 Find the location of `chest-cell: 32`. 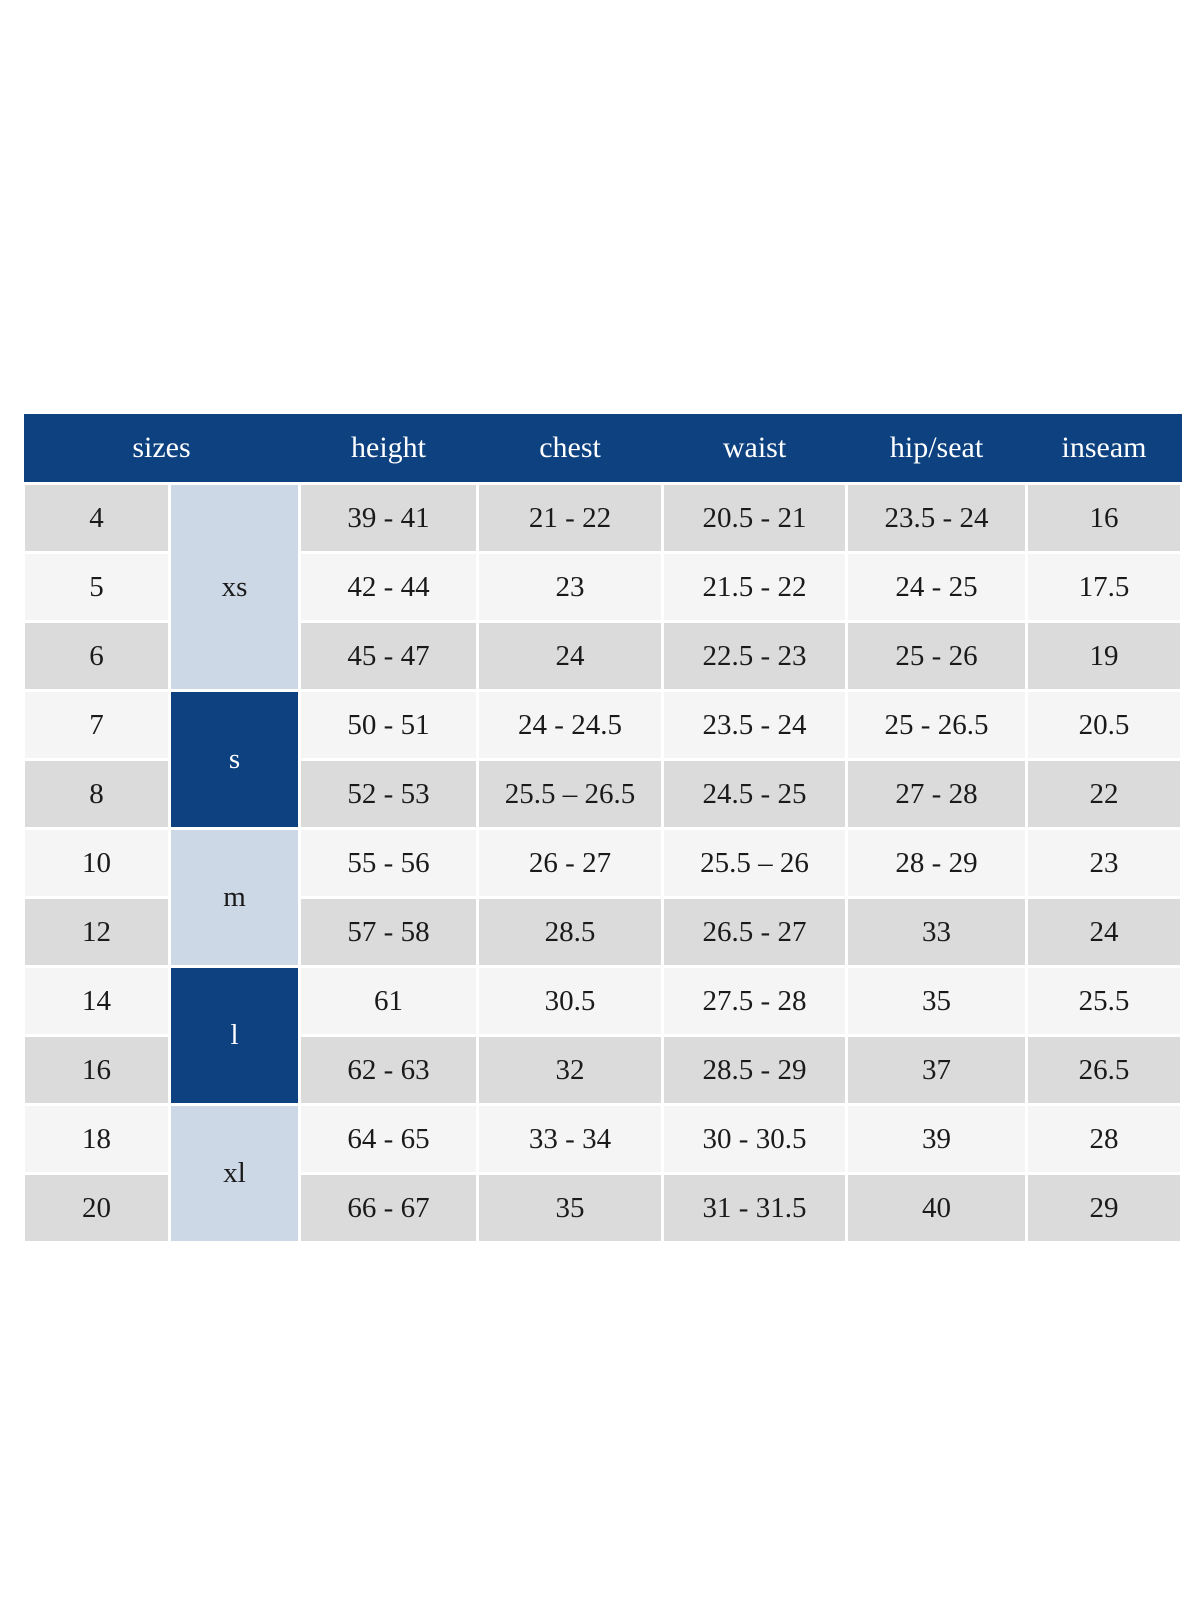

chest-cell: 32 is located at coordinates (570, 1070).